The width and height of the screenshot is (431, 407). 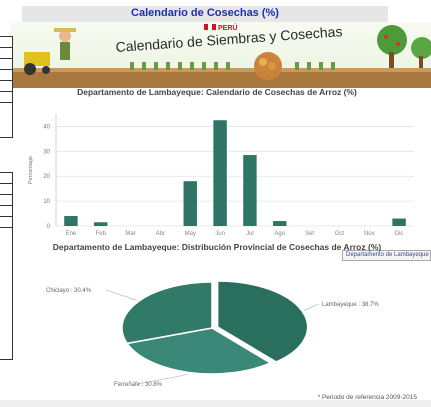 What do you see at coordinates (309, 234) in the screenshot?
I see `x-tick-label: Set` at bounding box center [309, 234].